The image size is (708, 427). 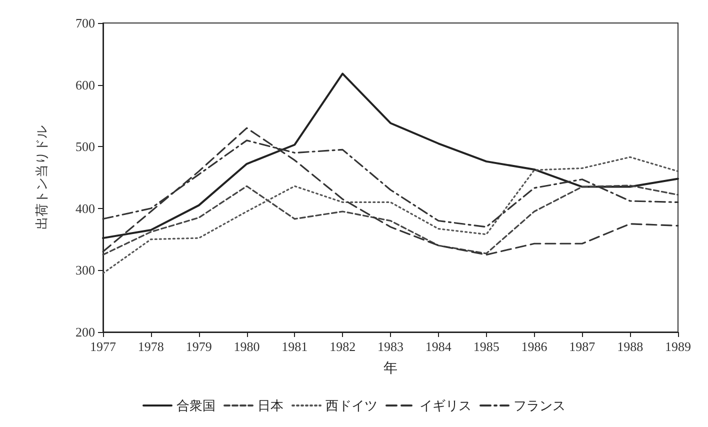 I want to click on x-tick-label: 1989, so click(x=678, y=346).